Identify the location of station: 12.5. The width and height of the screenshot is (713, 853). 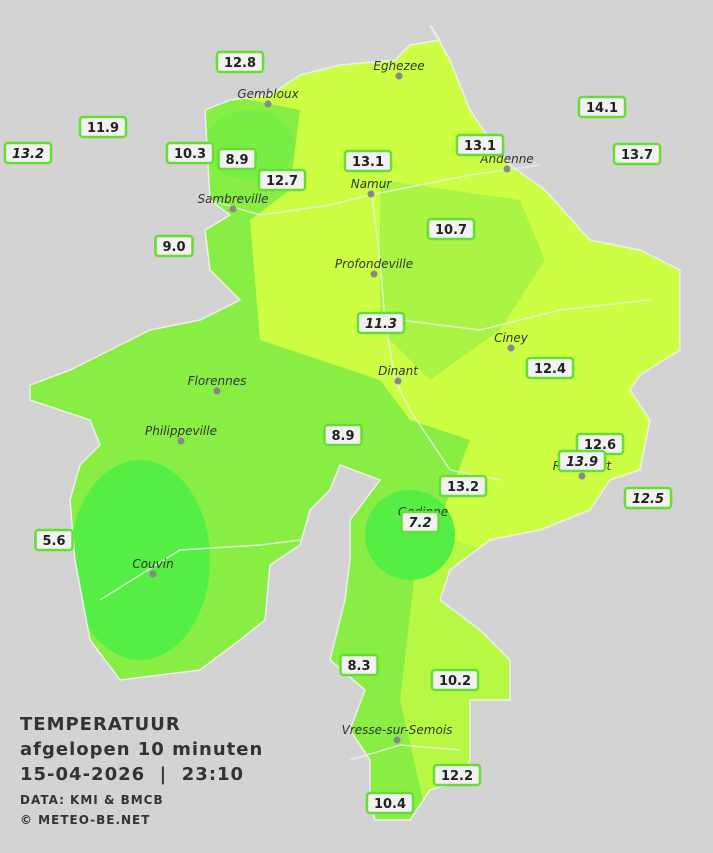
(648, 498).